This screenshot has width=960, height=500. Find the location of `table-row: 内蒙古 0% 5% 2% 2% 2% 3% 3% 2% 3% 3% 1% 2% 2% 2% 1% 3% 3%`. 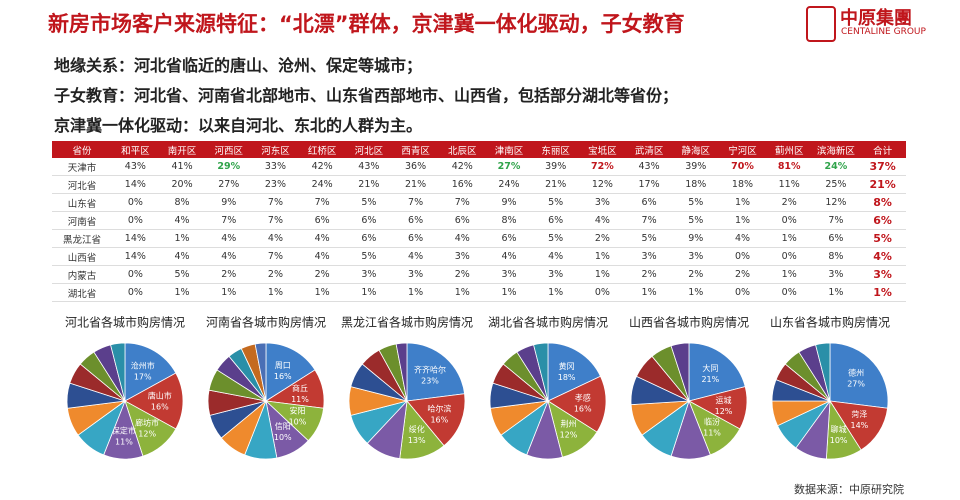

table-row: 内蒙古 0% 5% 2% 2% 2% 3% 3% 2% 3% 3% 1% 2% 2% 2% 1% 3% 3% is located at coordinates (479, 274).